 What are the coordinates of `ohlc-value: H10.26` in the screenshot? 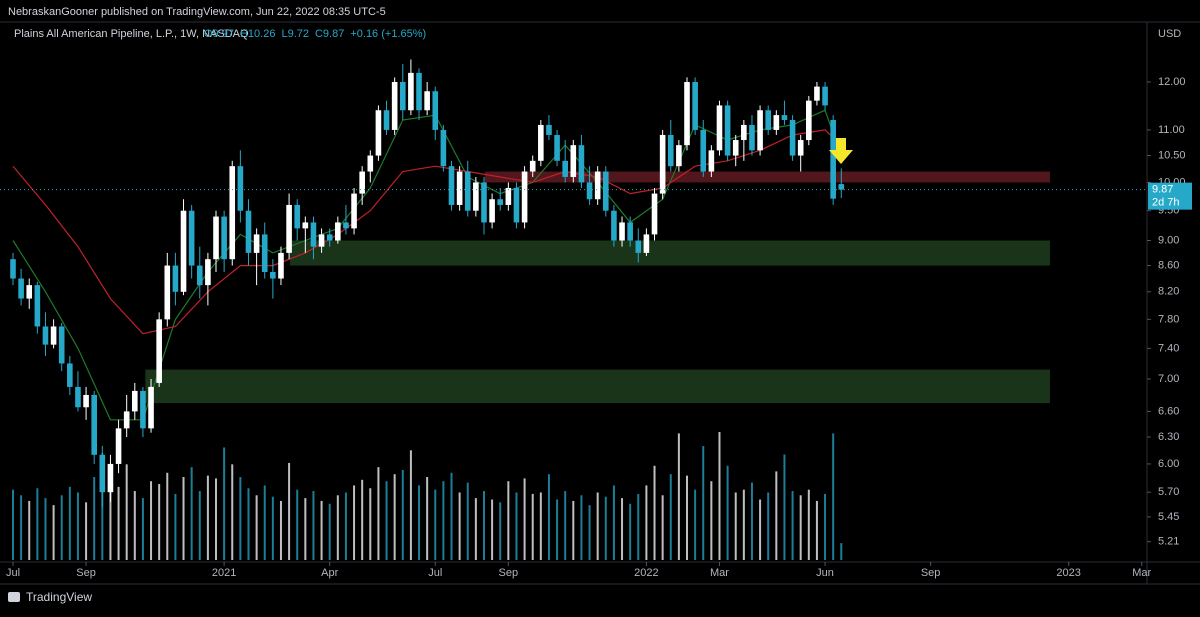 It's located at (257, 34).